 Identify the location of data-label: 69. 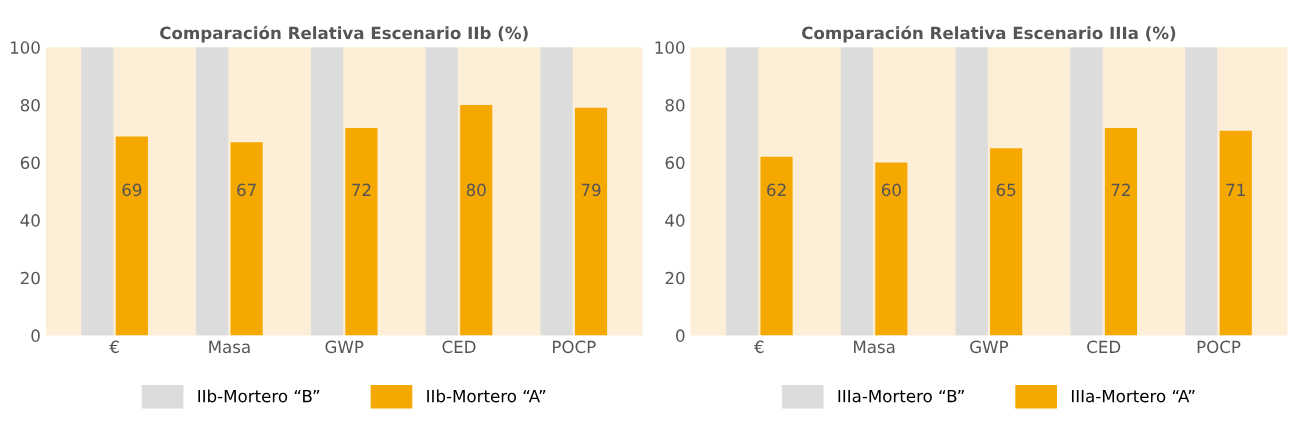
(132, 190).